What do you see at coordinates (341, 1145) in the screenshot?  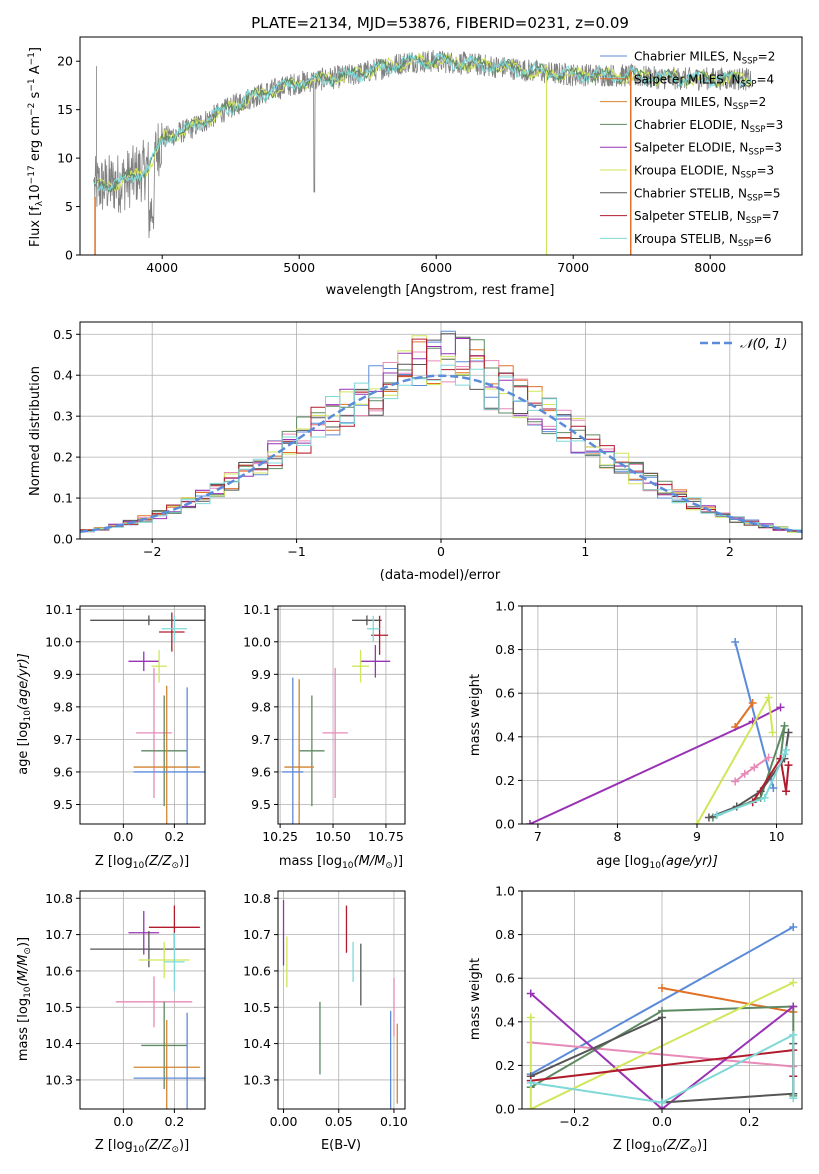 I see `massEbv-xlabel: E(B-V)` at bounding box center [341, 1145].